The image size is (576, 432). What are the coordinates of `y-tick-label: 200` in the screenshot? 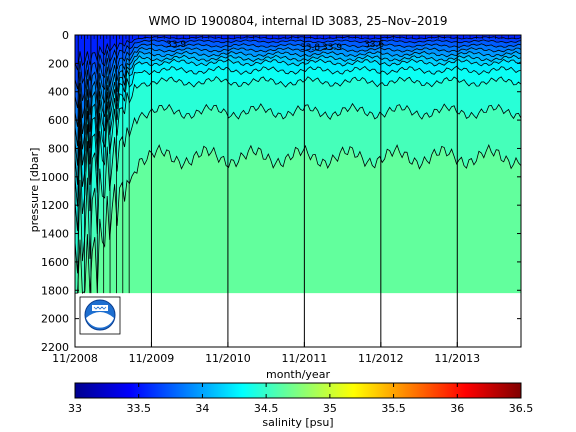 It's located at (58, 63).